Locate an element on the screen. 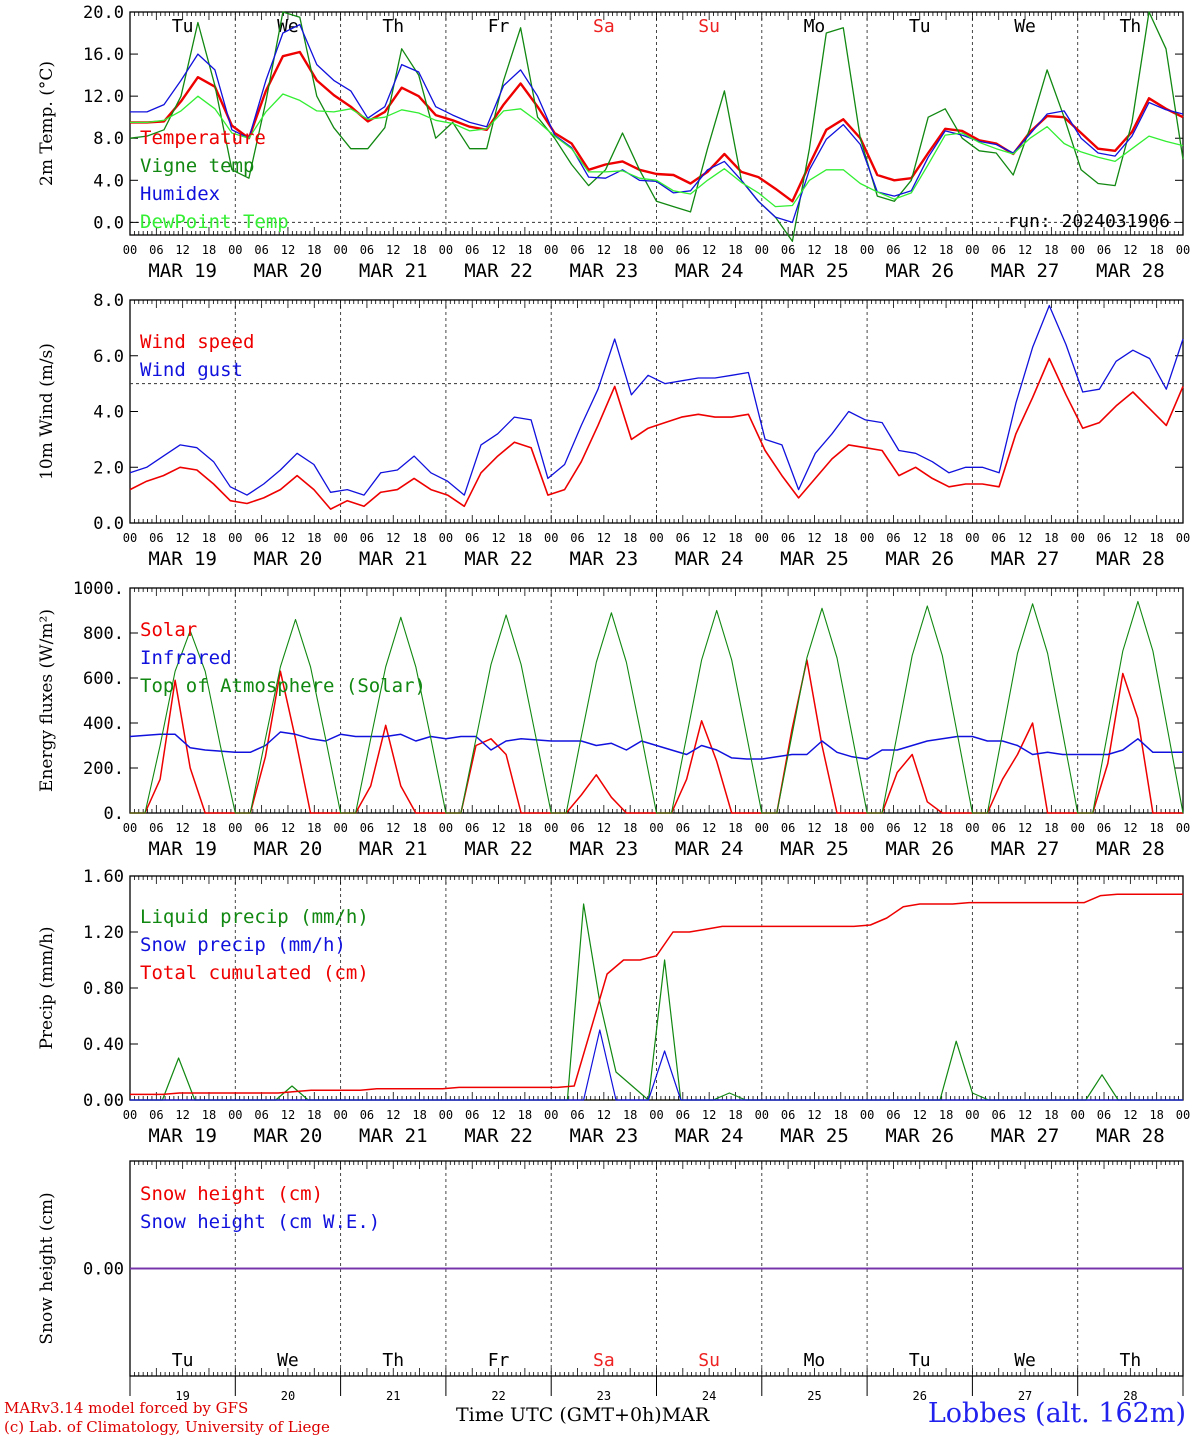 This screenshot has width=1194, height=1440. y-tick-label: 12.0 is located at coordinates (103, 97).